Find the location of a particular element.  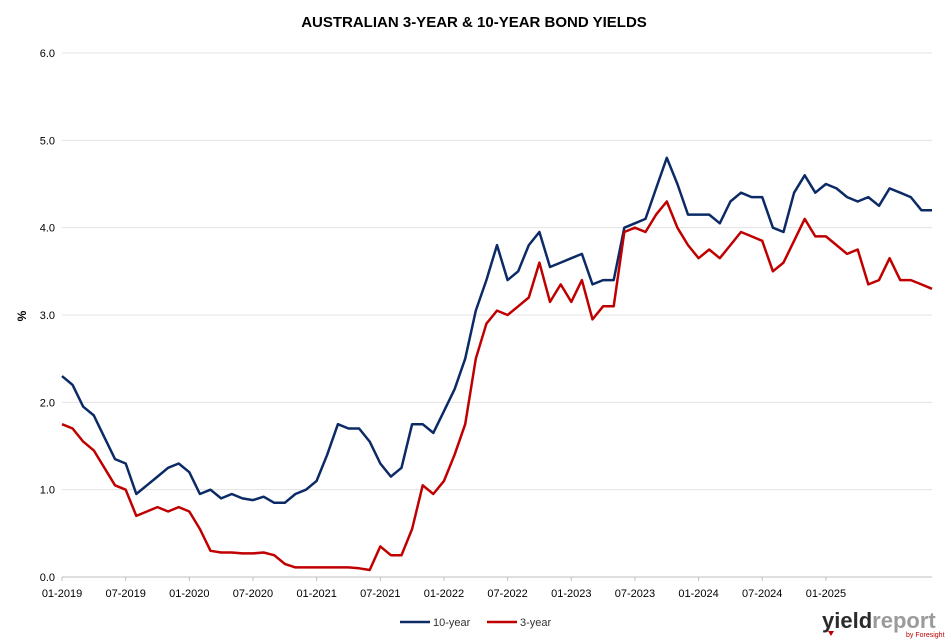

chart-title: AUSTRALIAN 3-YEAR & 10-YEAR BOND YIELDS is located at coordinates (474, 22).